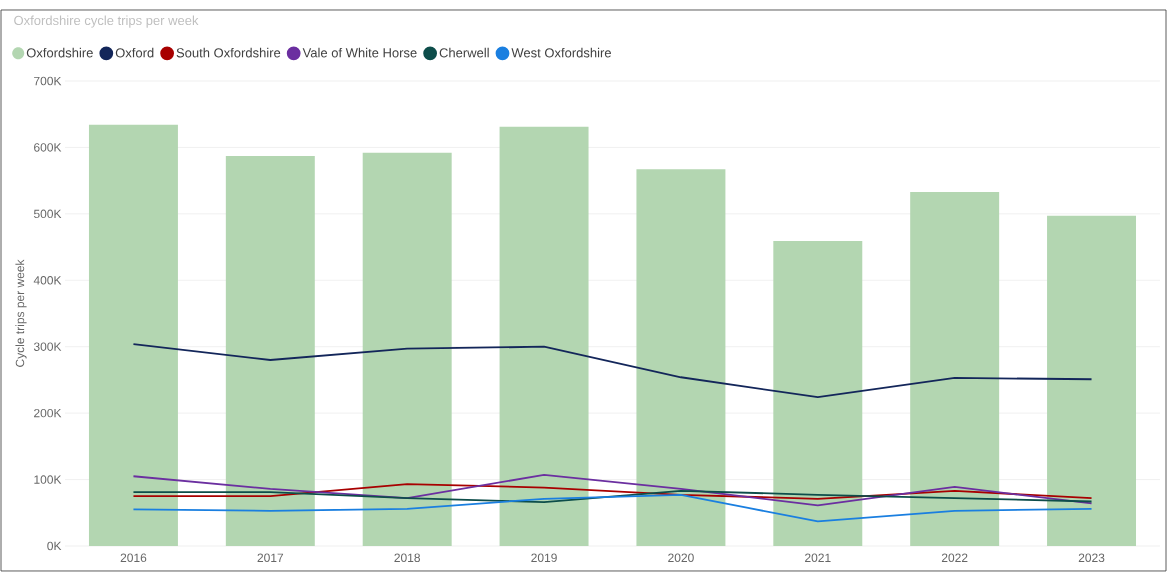 The height and width of the screenshot is (572, 1167). What do you see at coordinates (59, 52) in the screenshot?
I see `legend-label: Oxfordshire` at bounding box center [59, 52].